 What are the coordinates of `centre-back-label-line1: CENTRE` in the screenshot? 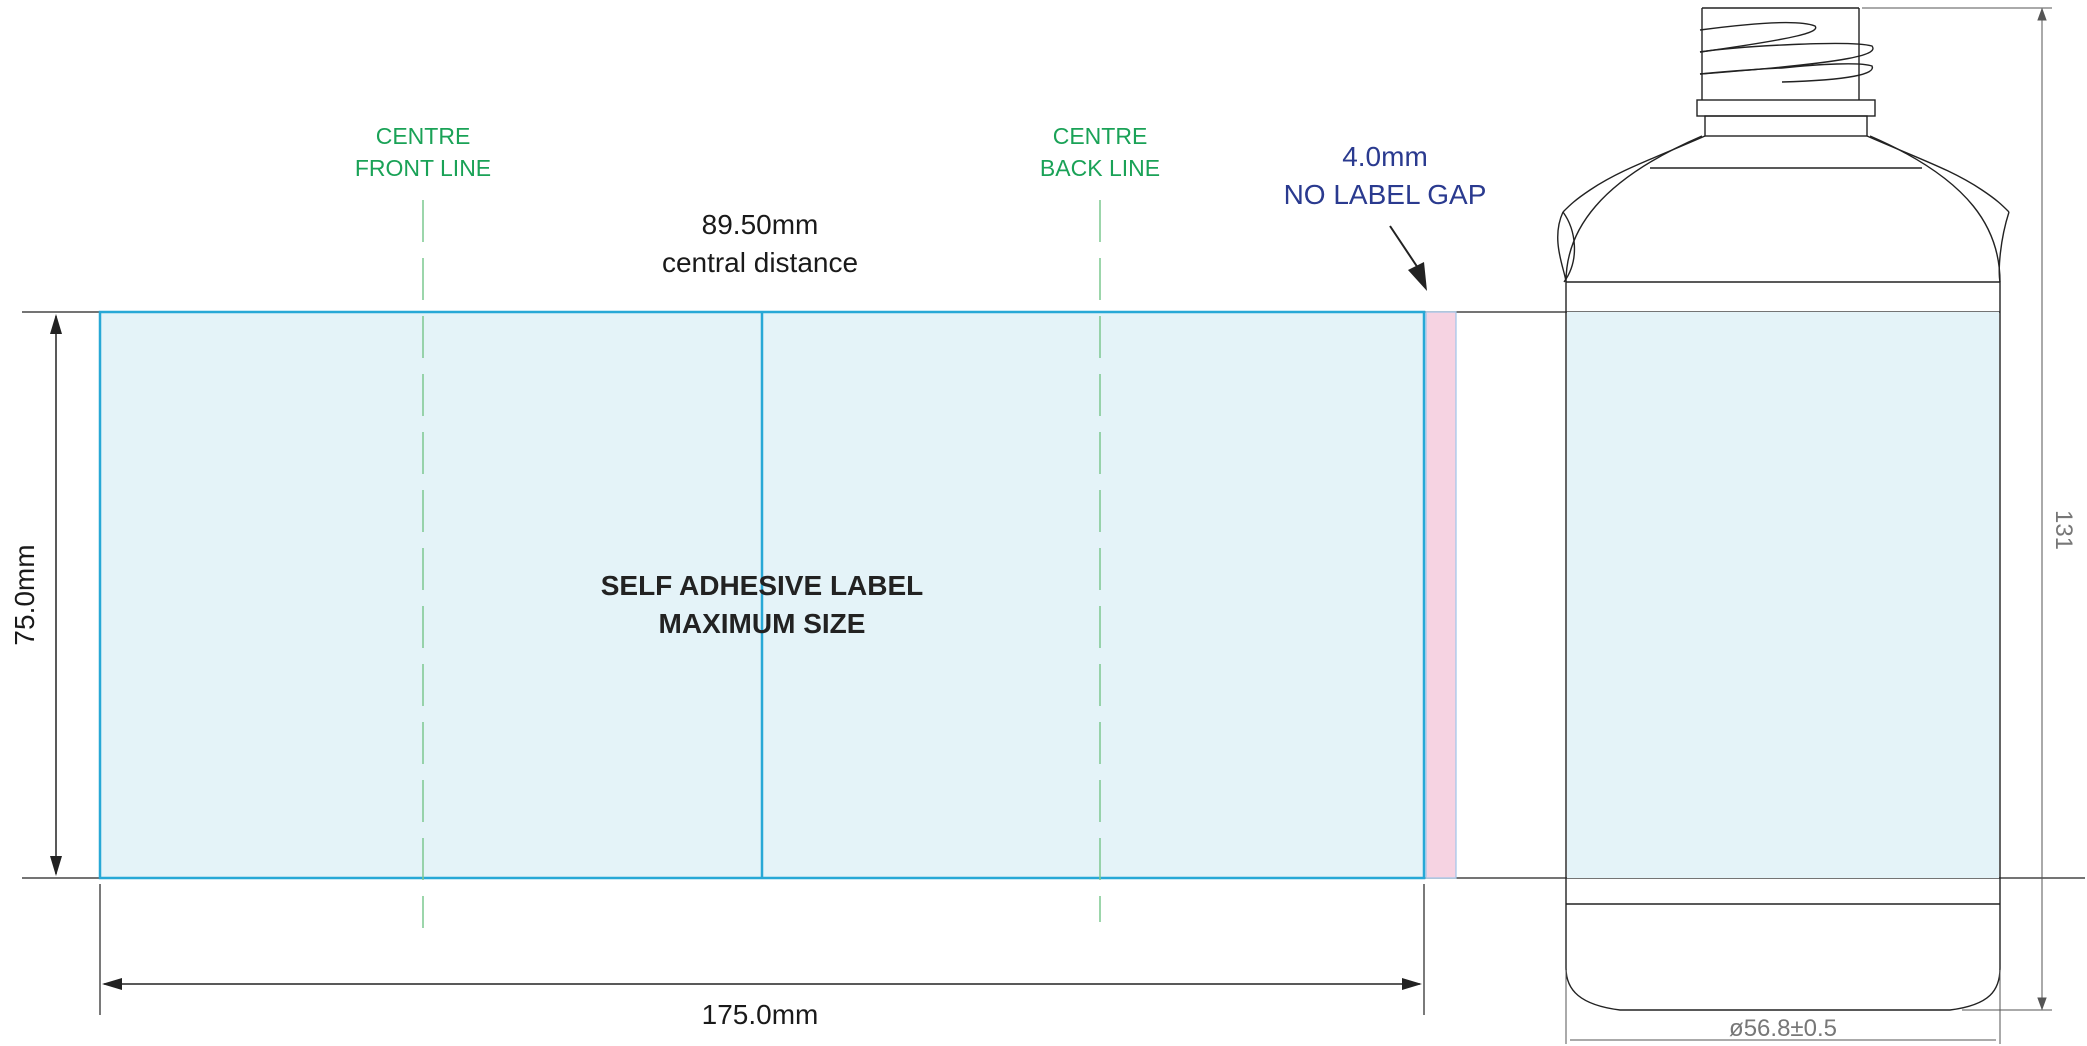 It's located at (1100, 136).